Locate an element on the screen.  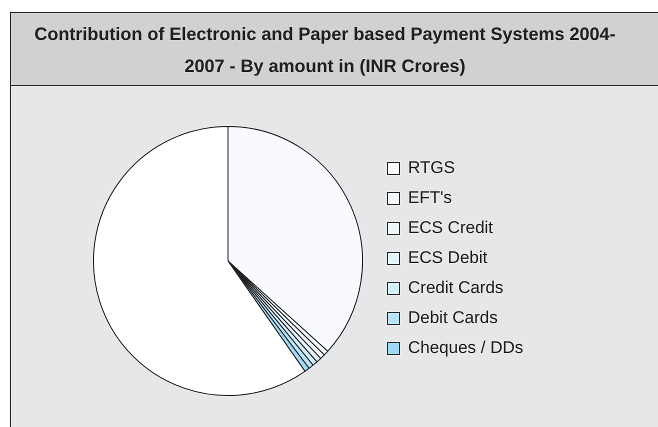
legend-label: RTGS is located at coordinates (431, 168).